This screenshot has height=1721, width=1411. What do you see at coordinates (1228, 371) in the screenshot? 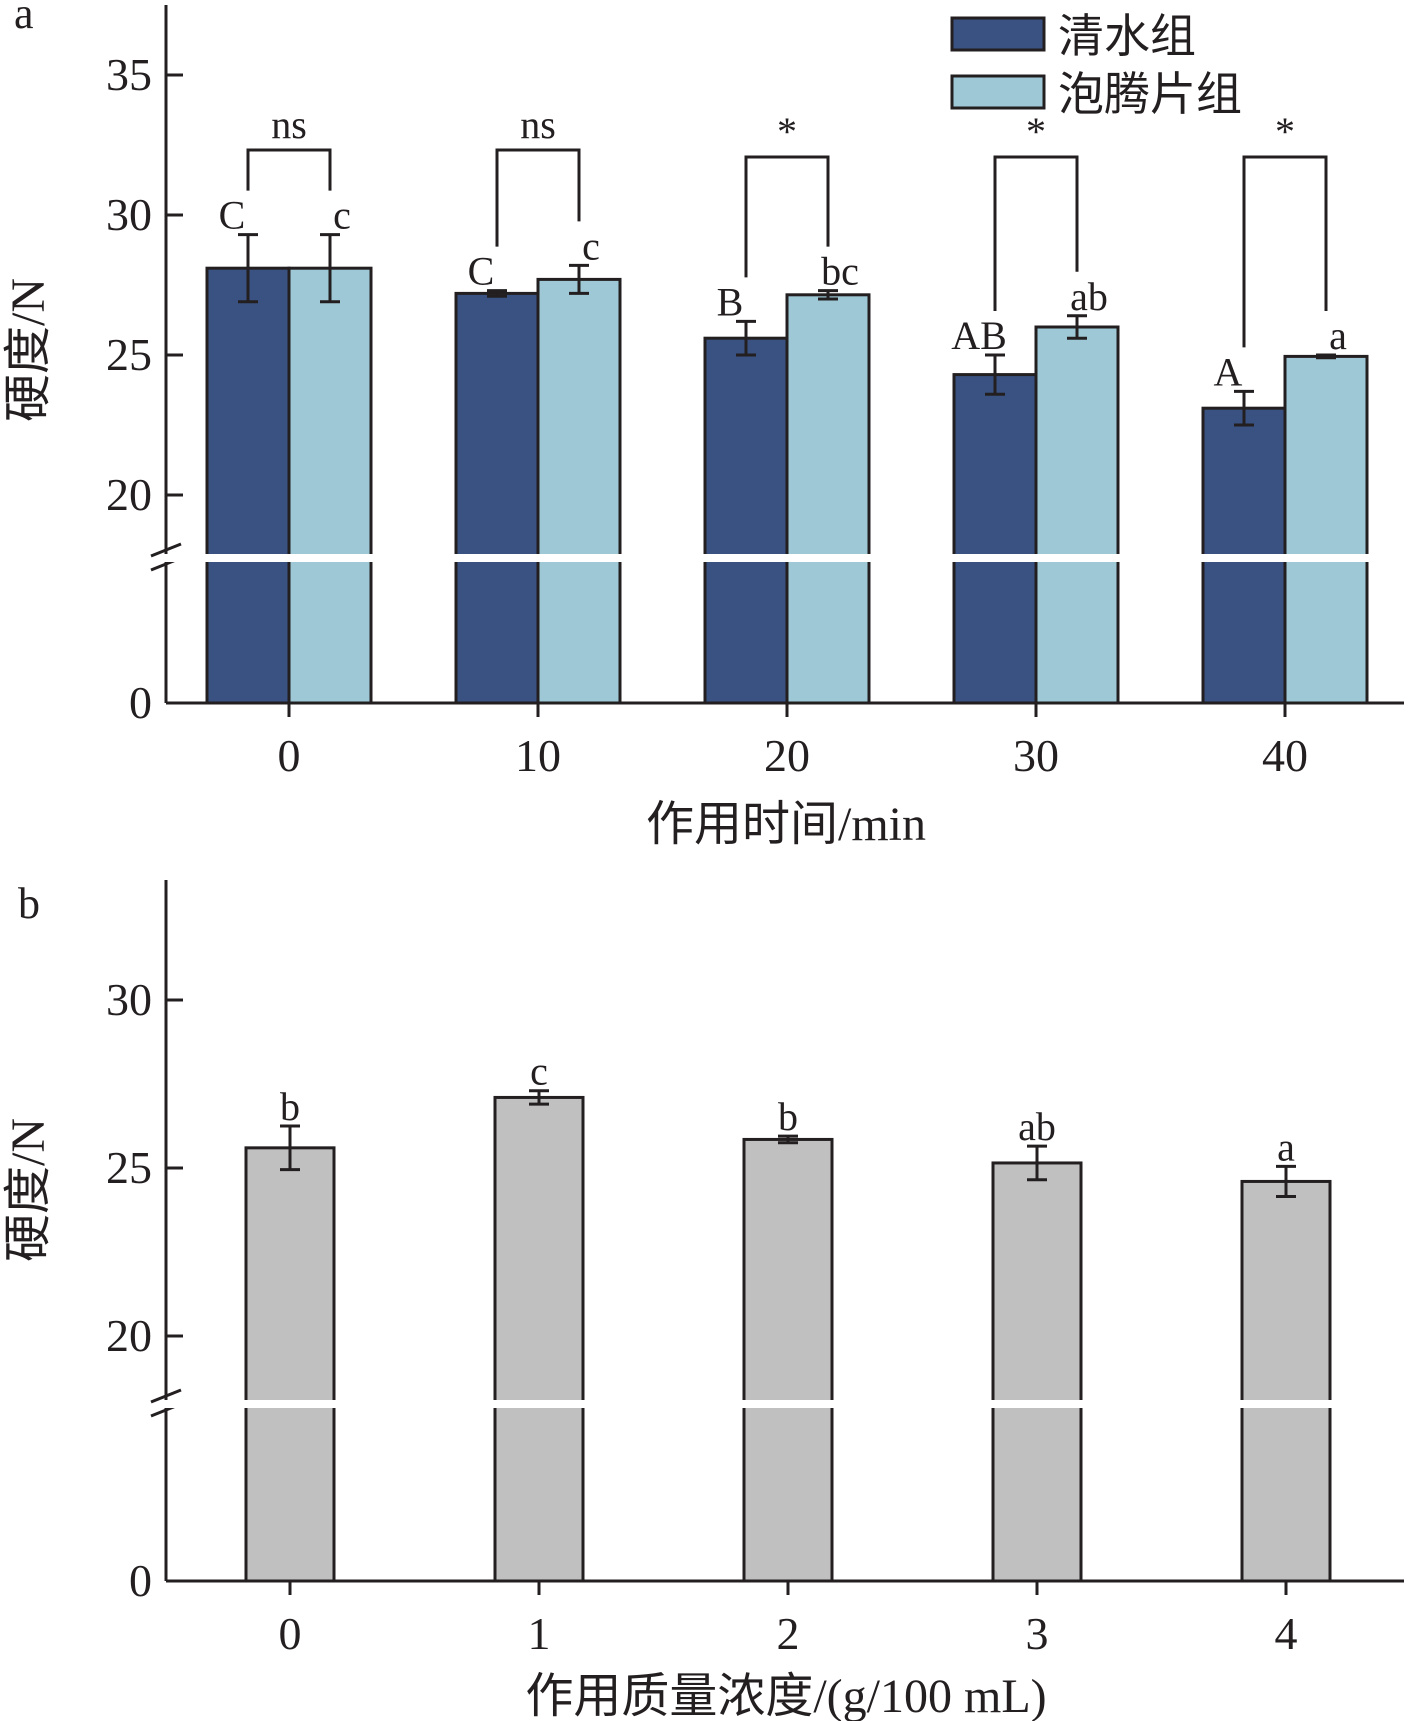
I see `group-label: A` at bounding box center [1228, 371].